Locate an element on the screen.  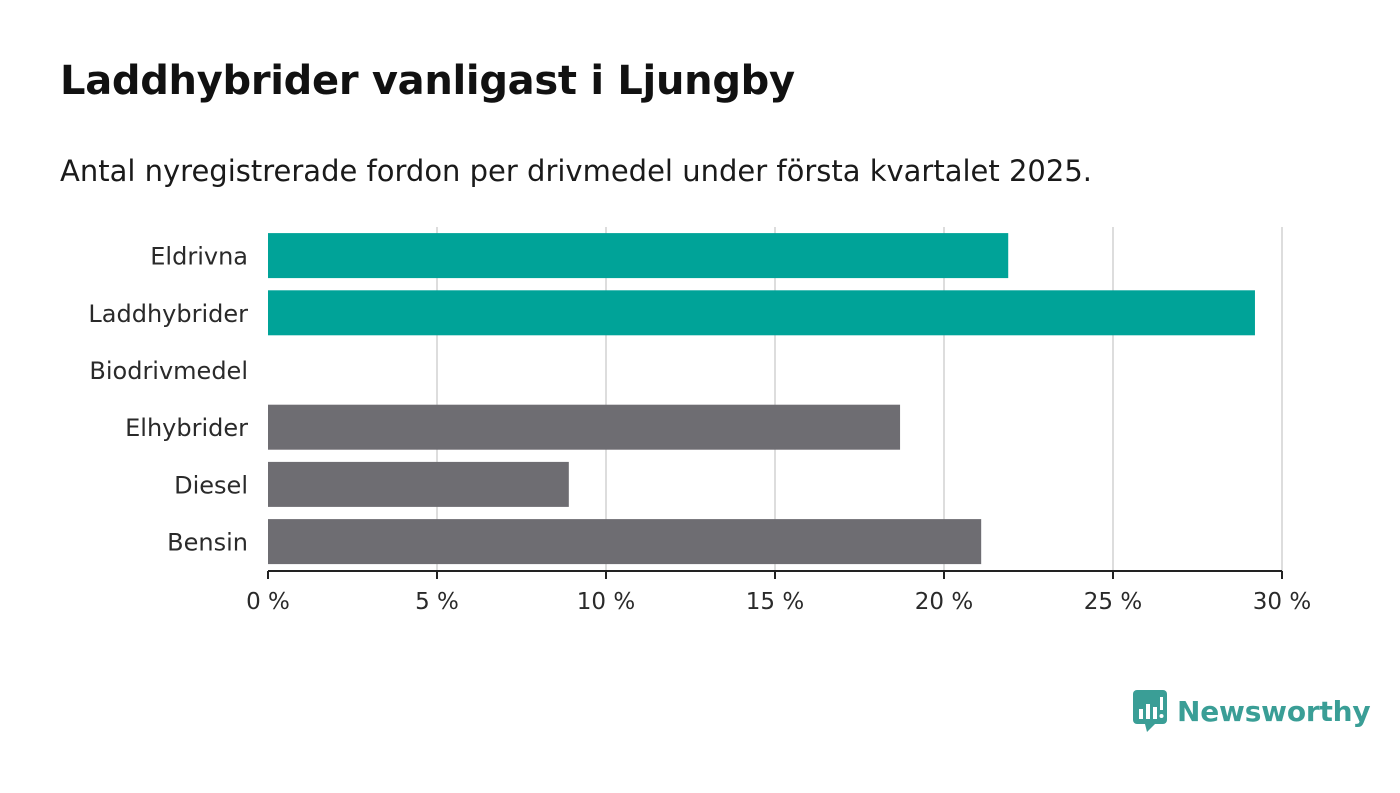
bar-bensin is located at coordinates (625, 542).